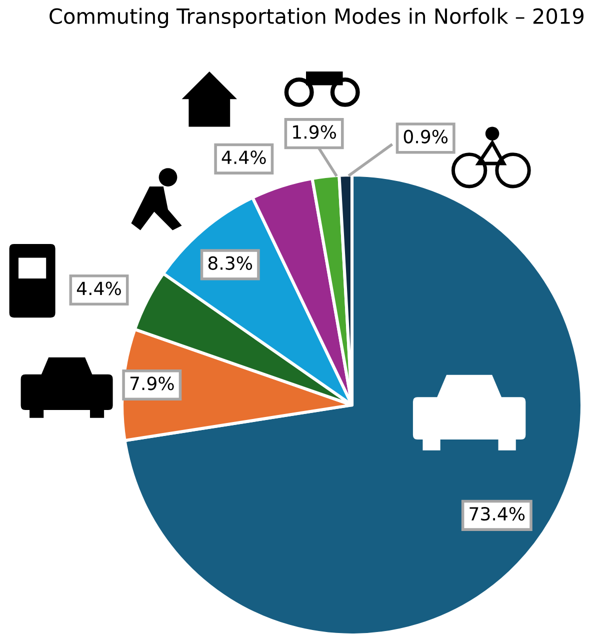 The height and width of the screenshot is (641, 609). I want to click on data-label: 7.9%, so click(152, 383).